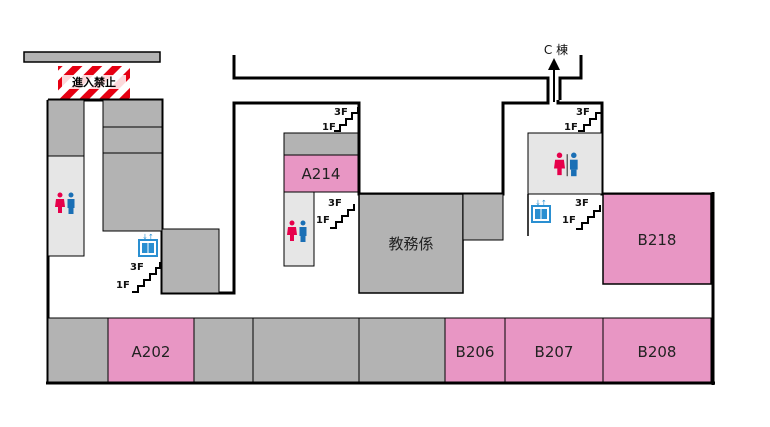 This screenshot has width=770, height=427. I want to click on room-a214, so click(321, 173).